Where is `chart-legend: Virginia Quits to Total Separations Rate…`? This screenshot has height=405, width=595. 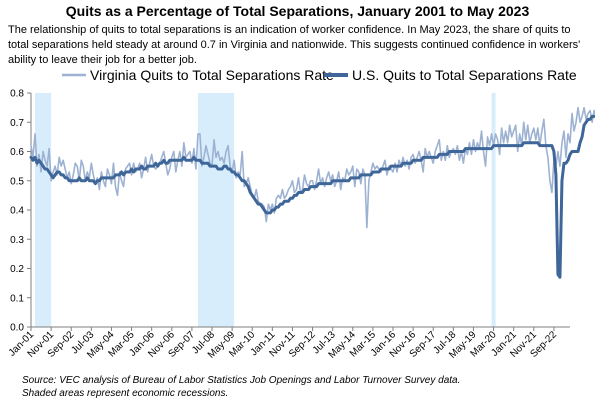
chart-legend: Virginia Quits to Total Separations Rate… is located at coordinates (319, 75).